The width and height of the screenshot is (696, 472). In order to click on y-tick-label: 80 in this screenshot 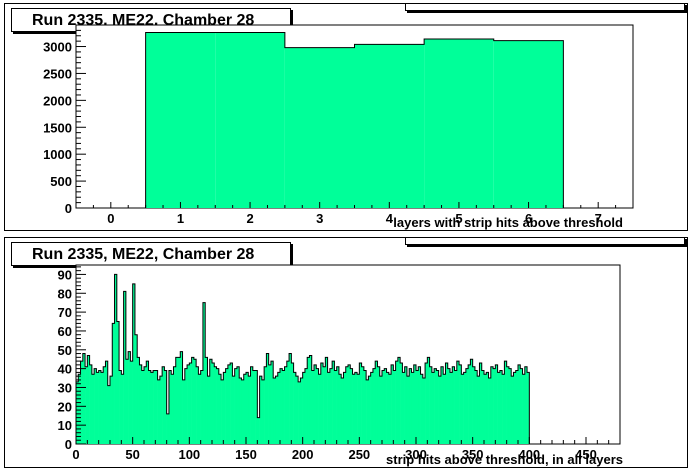, I will do `click(65, 293)`.